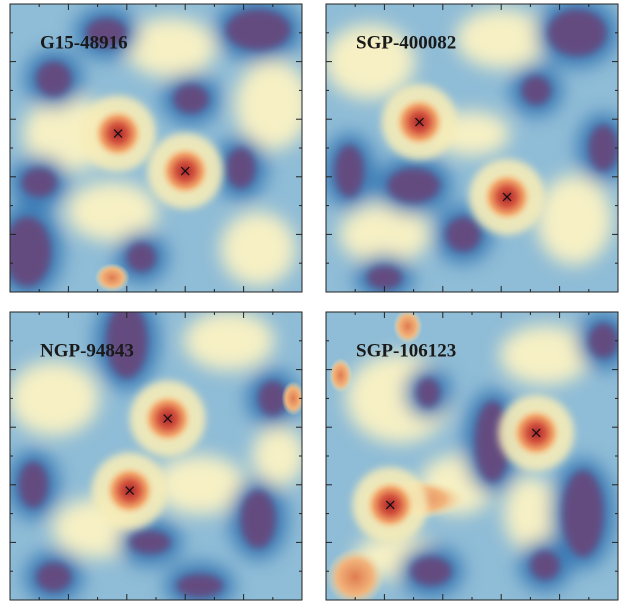  I want to click on panel-label: NGP-94843, so click(87, 350).